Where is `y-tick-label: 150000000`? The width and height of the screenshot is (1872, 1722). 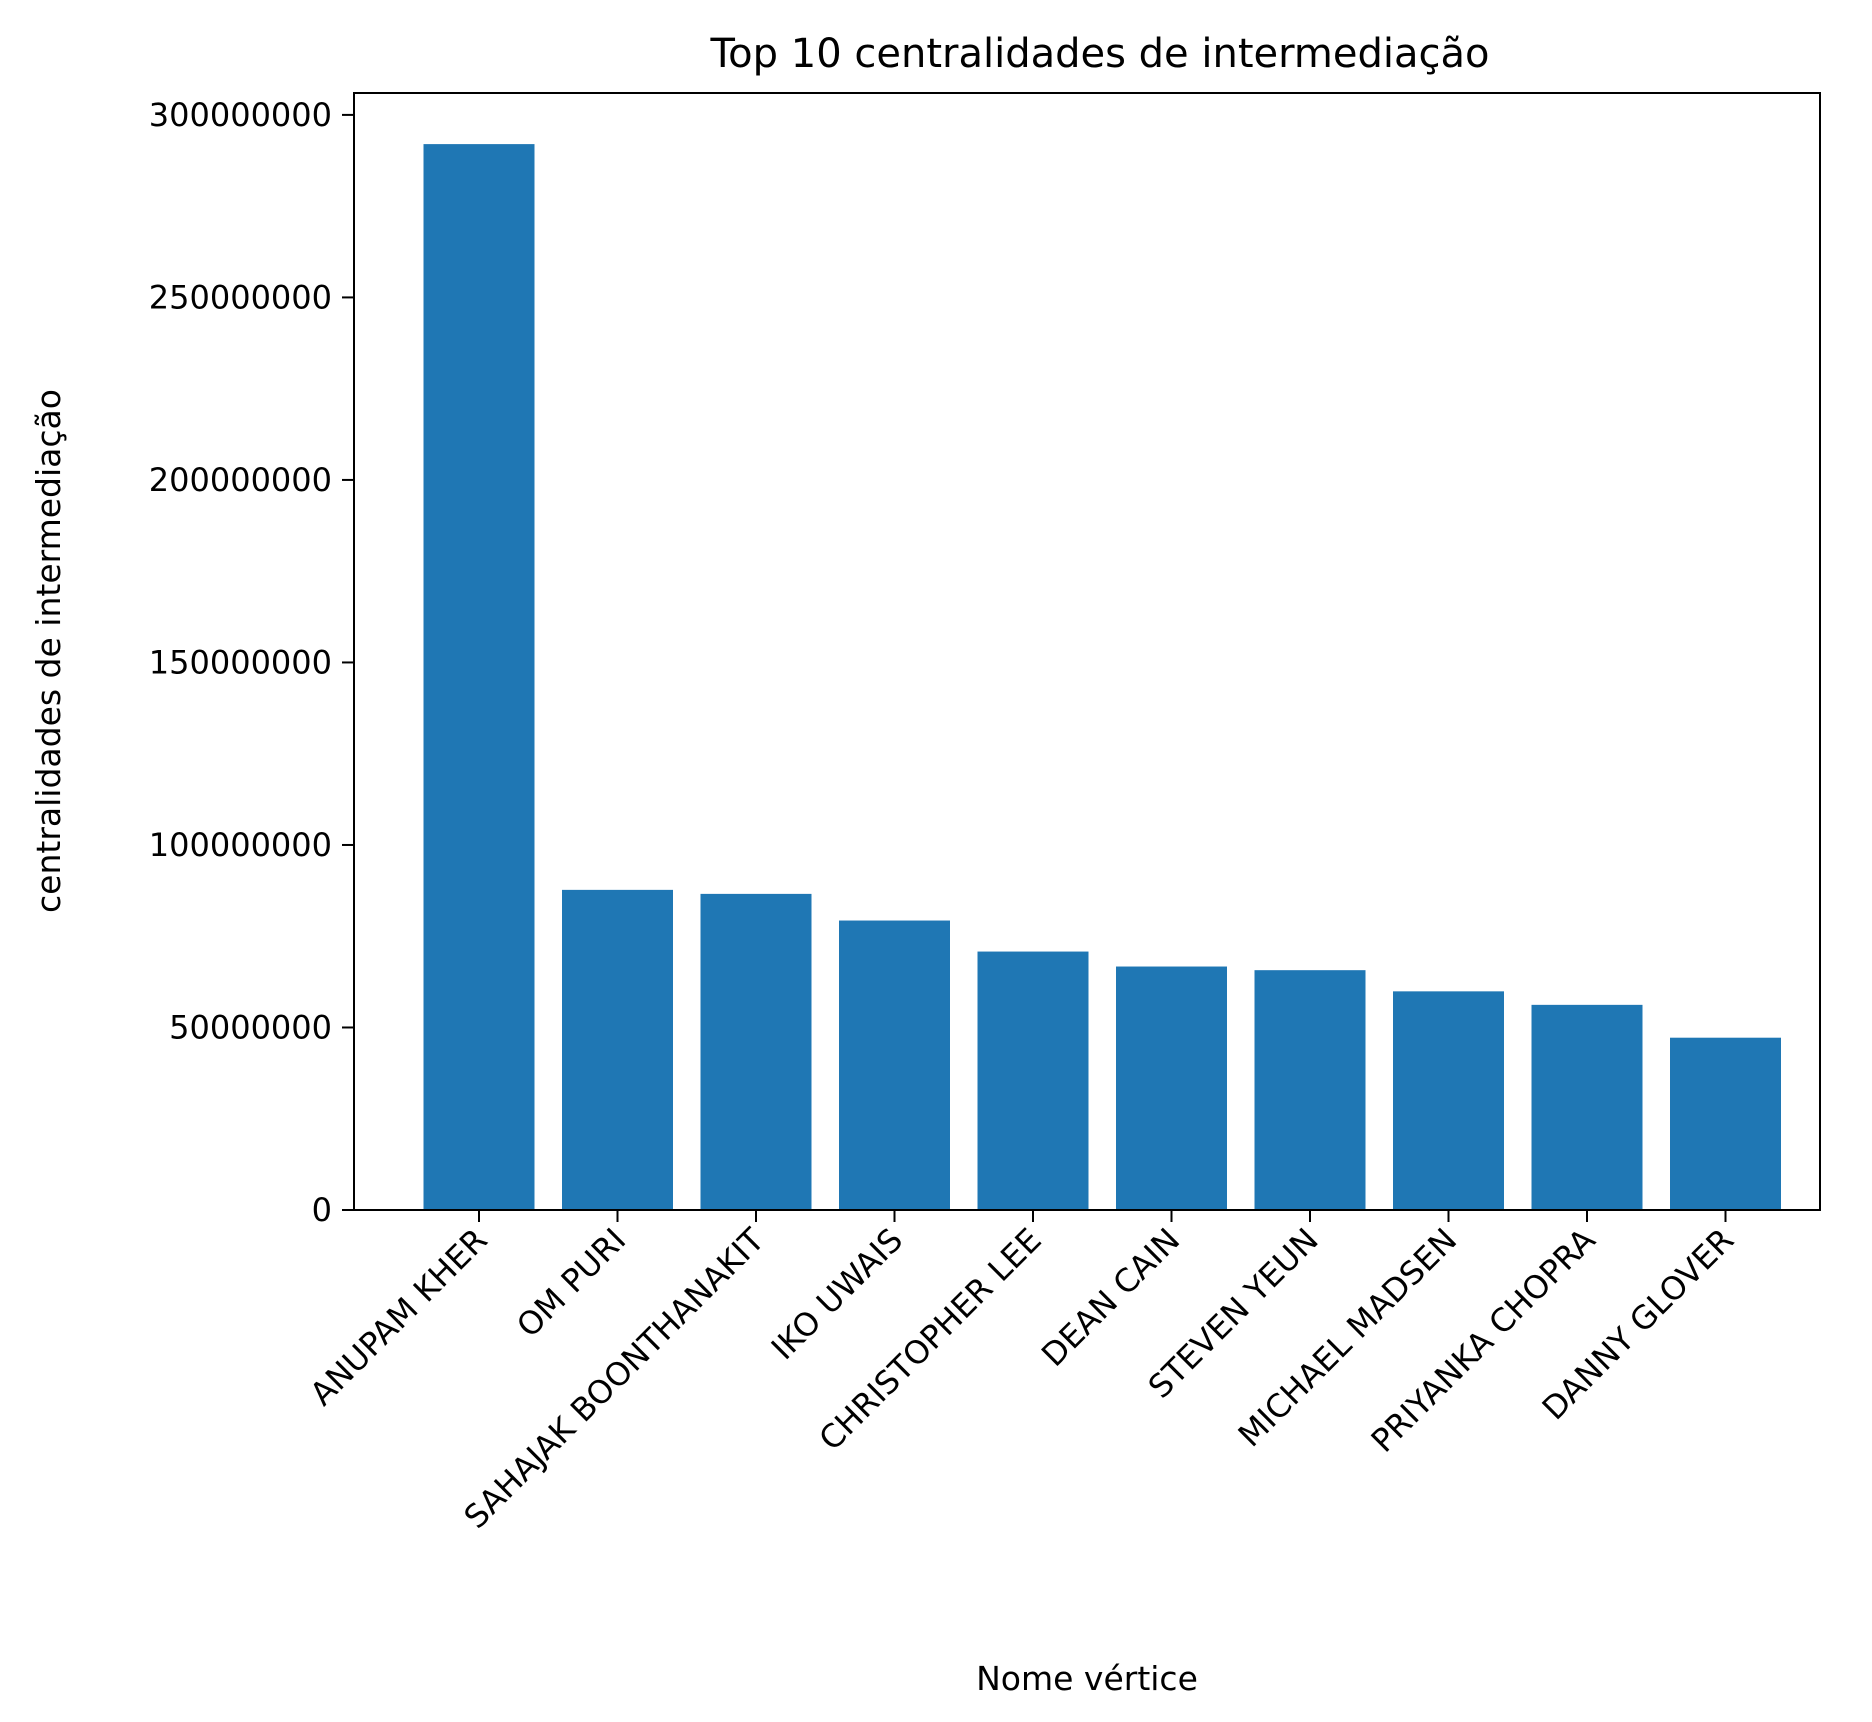 y-tick-label: 150000000 is located at coordinates (240, 662).